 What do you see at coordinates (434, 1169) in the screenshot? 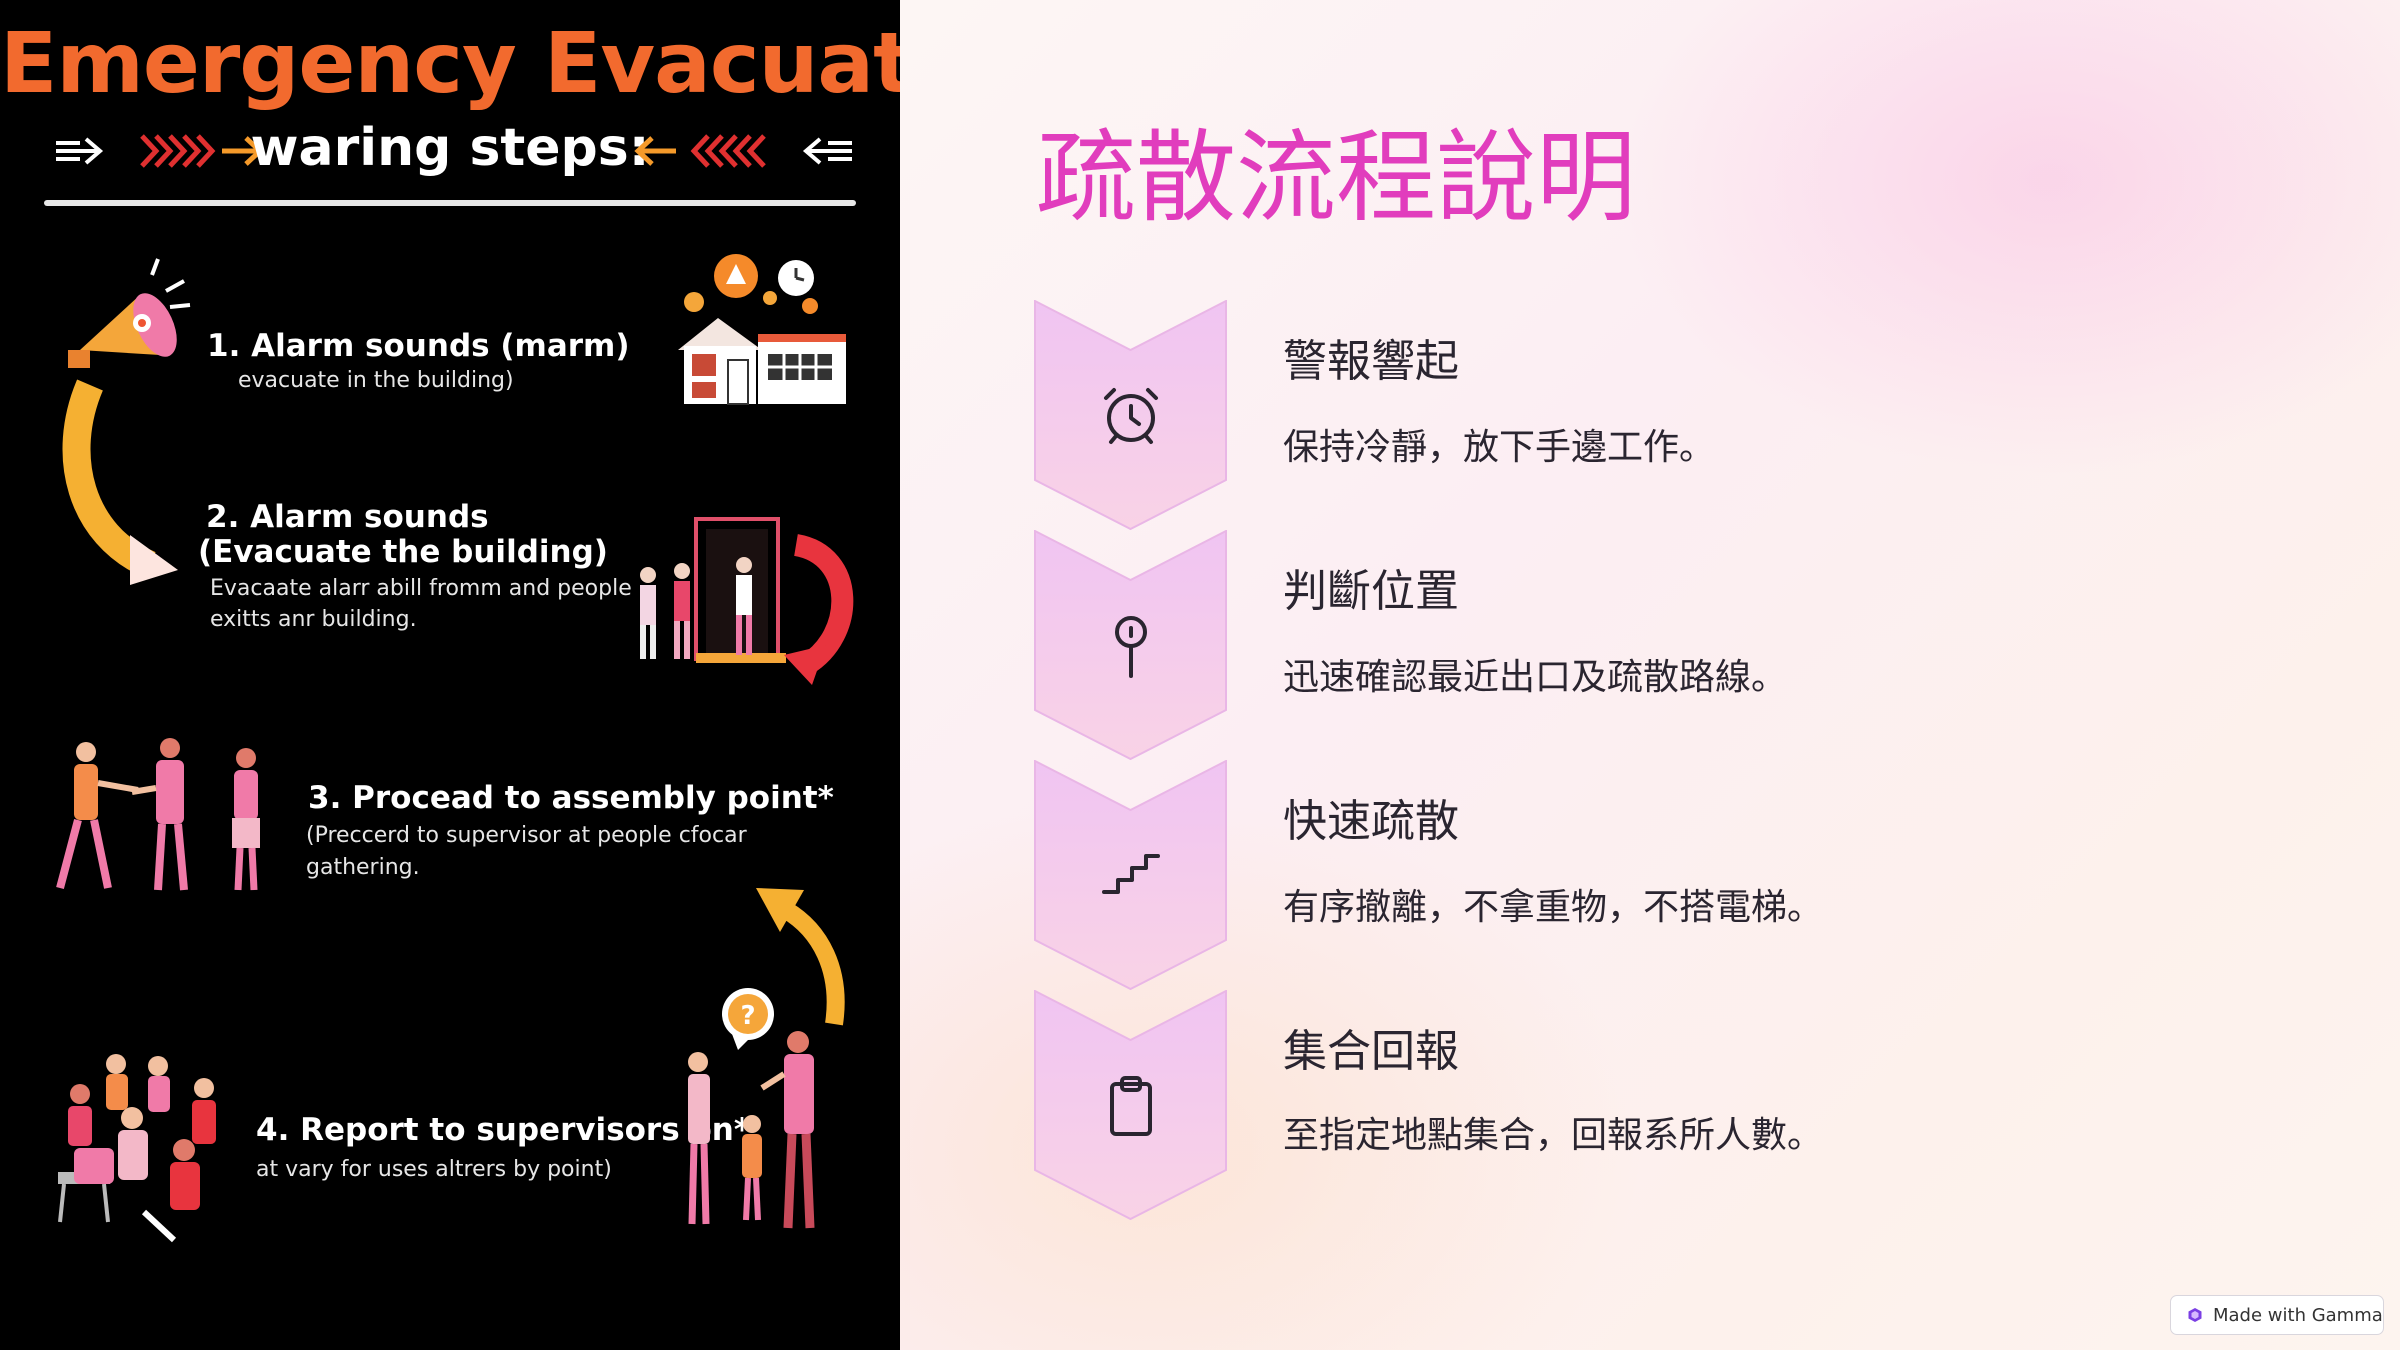
I see `poster-step-4-desc: at vary for uses altrers by point)` at bounding box center [434, 1169].